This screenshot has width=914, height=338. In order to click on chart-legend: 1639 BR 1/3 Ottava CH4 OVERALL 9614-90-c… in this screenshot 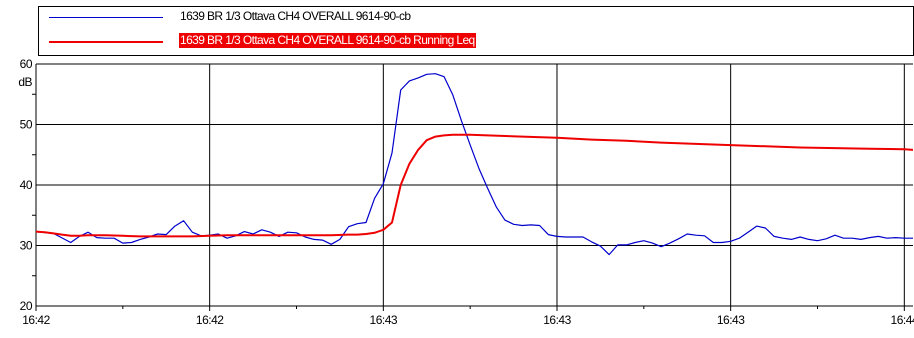, I will do `click(476, 31)`.